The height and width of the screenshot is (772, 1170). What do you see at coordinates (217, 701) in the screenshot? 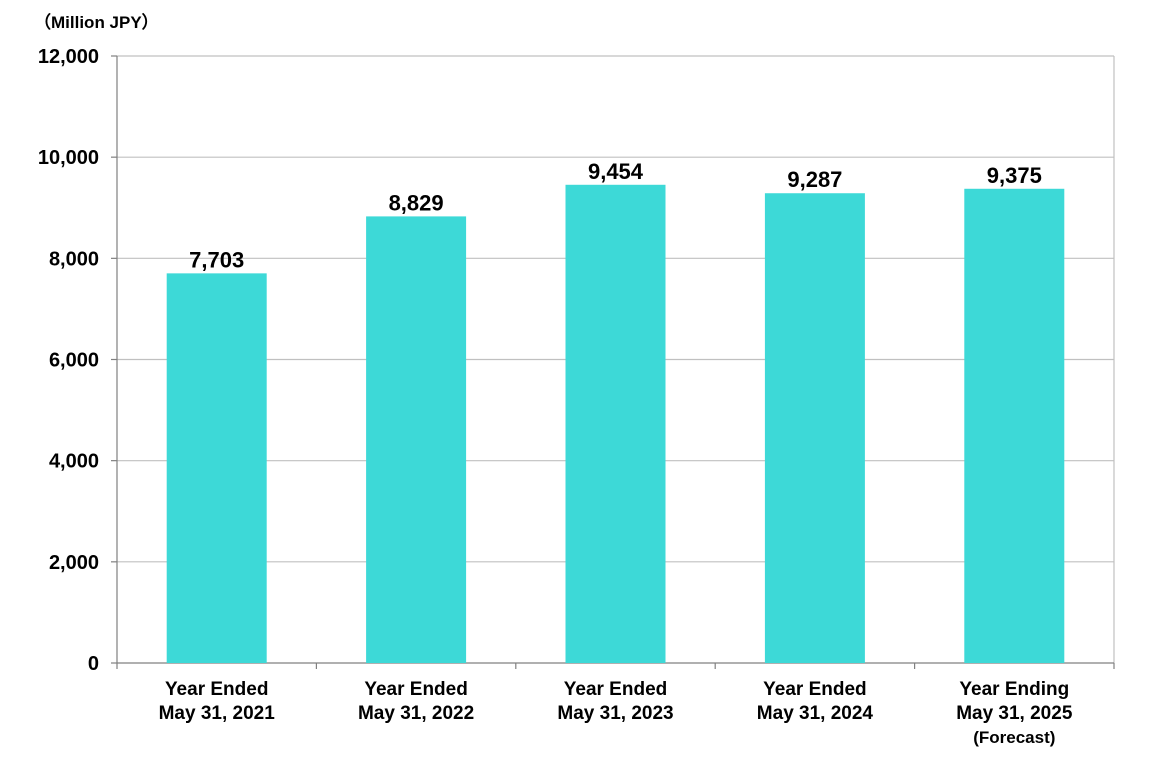
I see `x-category-label: Year Ended May 31, 2021` at bounding box center [217, 701].